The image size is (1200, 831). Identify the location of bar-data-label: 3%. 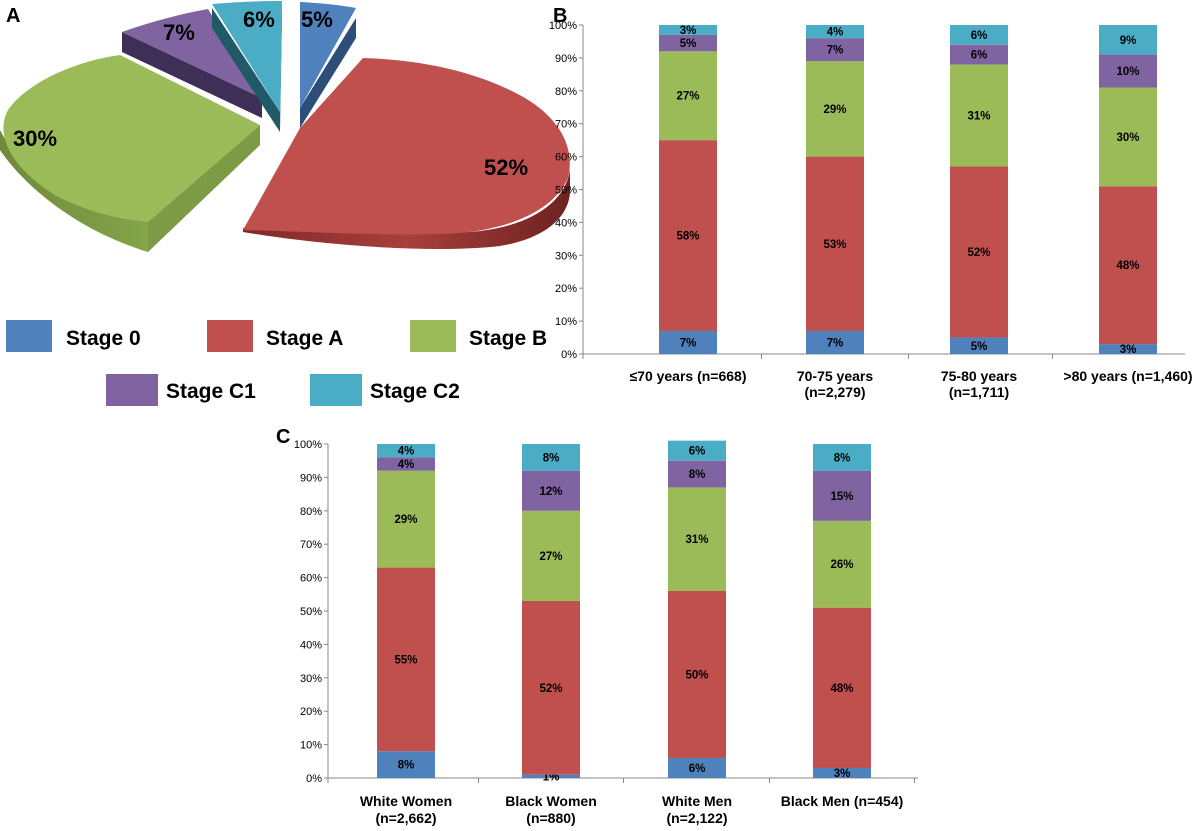
(842, 774).